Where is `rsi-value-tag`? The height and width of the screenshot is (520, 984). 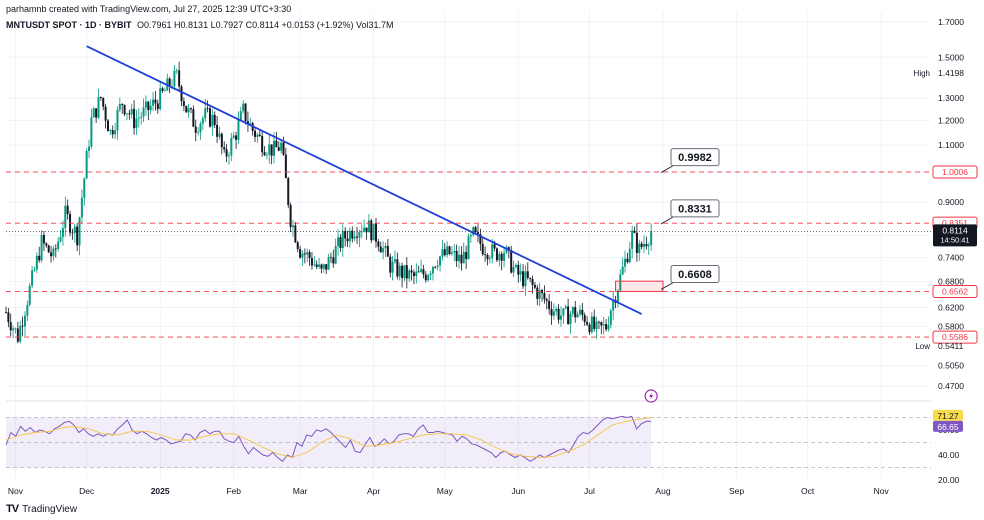 rsi-value-tag is located at coordinates (948, 426).